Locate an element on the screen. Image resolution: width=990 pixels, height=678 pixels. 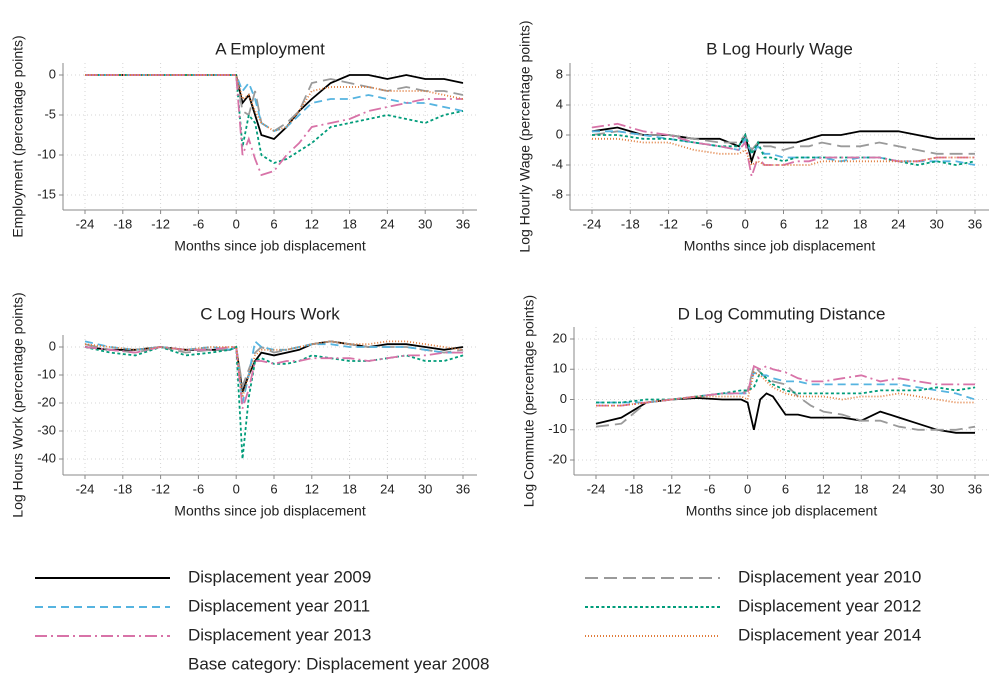
chart-title: A Employment is located at coordinates (270, 48).